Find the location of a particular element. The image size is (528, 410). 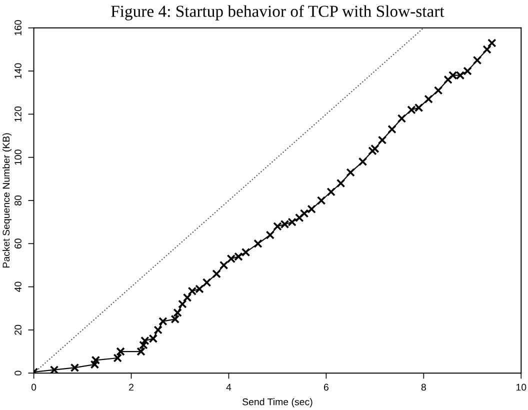

y-tick-label: 120 is located at coordinates (18, 114).